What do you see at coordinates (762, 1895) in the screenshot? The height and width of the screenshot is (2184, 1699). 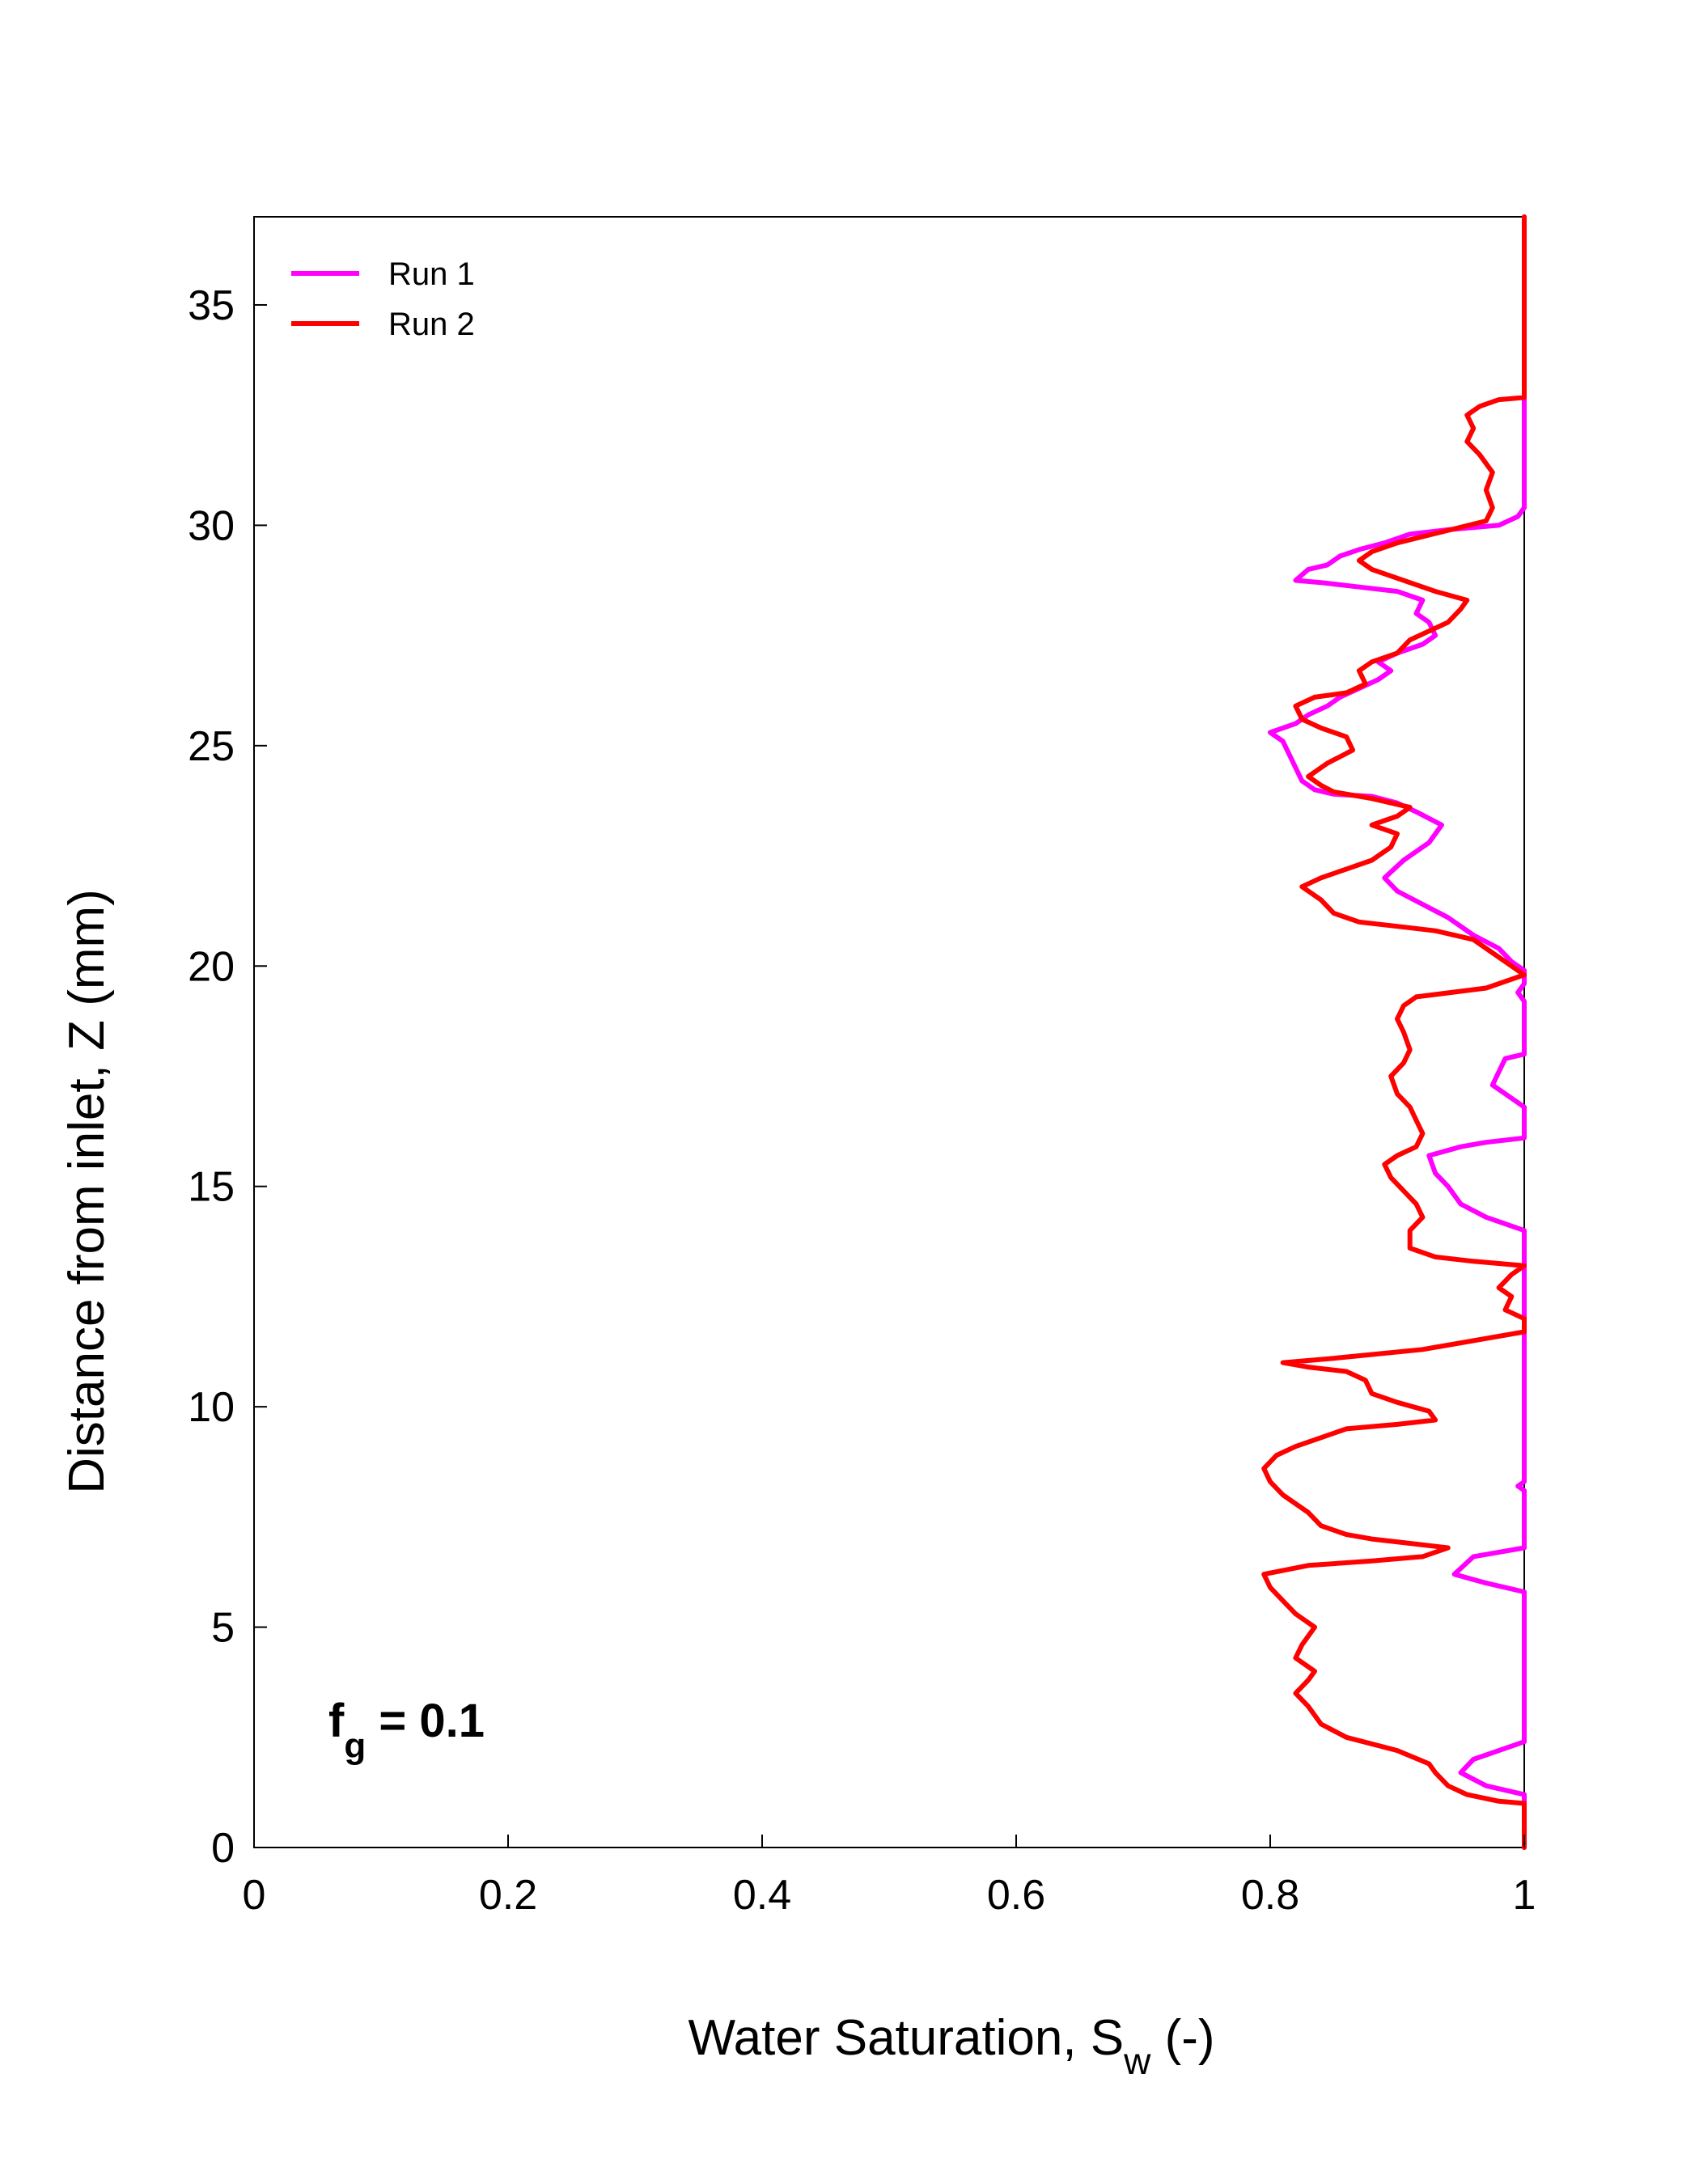 I see `x-tick-label: 0.4` at bounding box center [762, 1895].